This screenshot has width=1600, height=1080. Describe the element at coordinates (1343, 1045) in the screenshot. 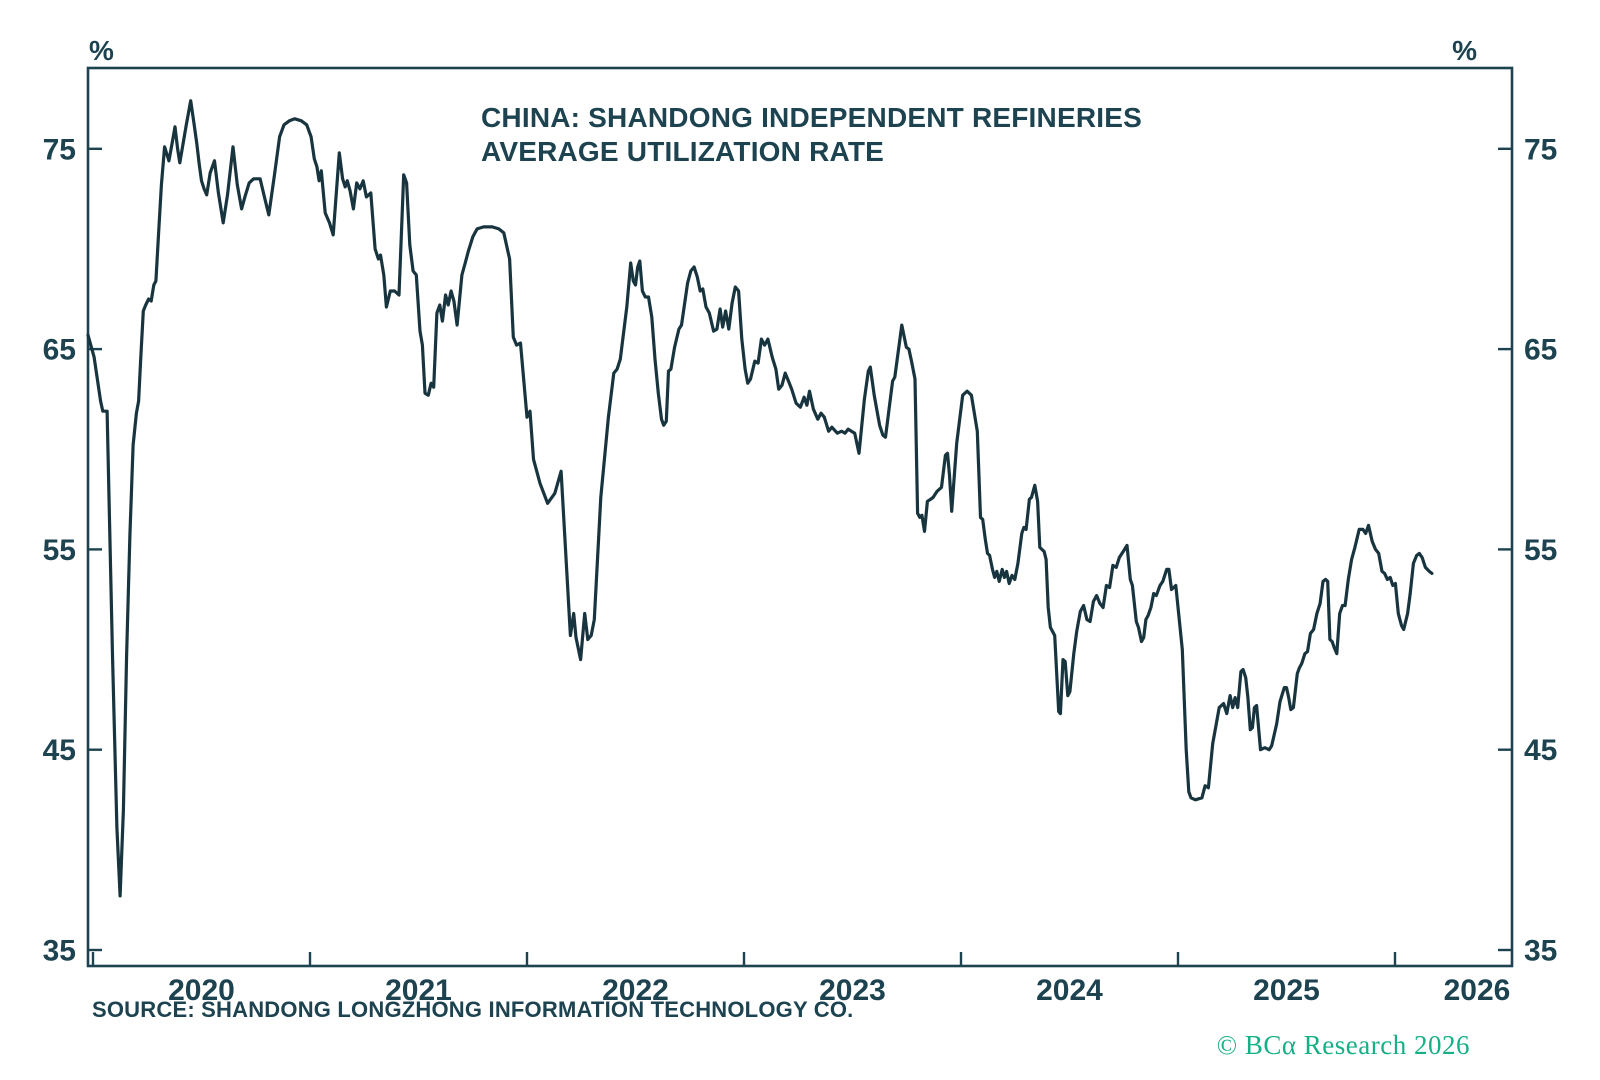

I see `bca-research-copyright: © BCα Research 2026` at that location.